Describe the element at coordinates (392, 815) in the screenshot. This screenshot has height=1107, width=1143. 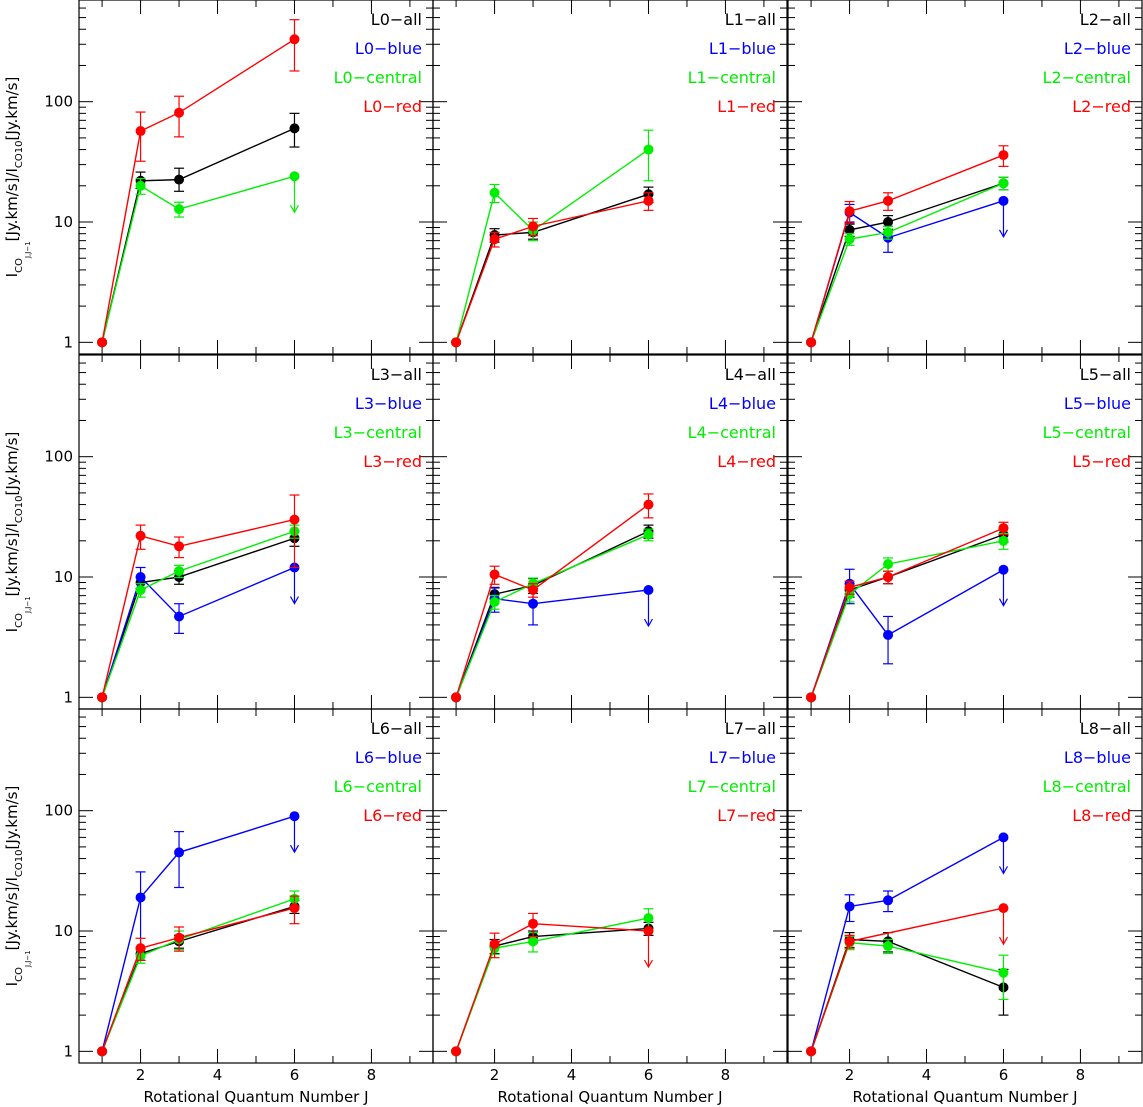
I see `legend-entry: L6−red` at that location.